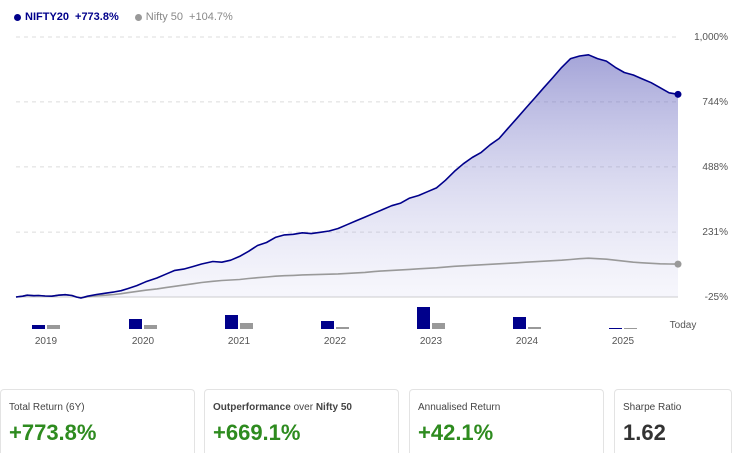  Describe the element at coordinates (715, 232) in the screenshot. I see `y-tick-label: 231%` at that location.